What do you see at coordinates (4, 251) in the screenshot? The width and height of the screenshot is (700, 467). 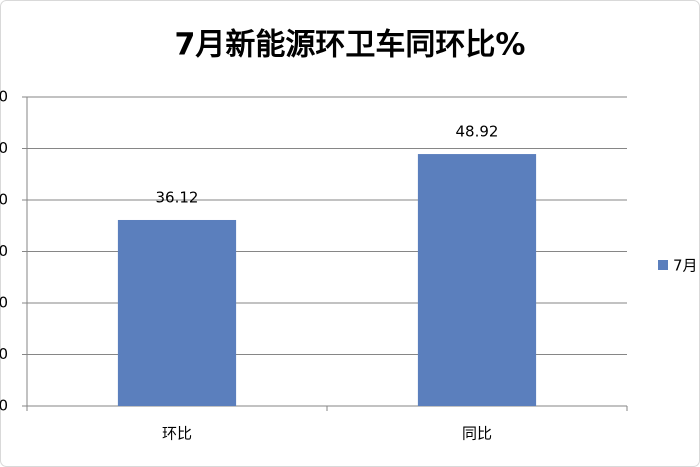 I see `y-tick-label: 30` at bounding box center [4, 251].